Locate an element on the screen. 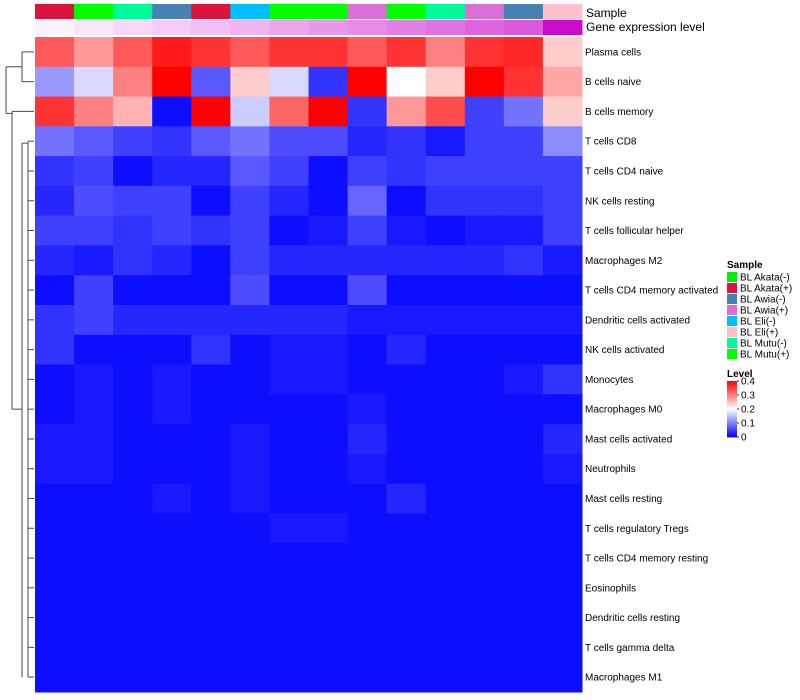  row-label: T cells CD4 memory activated is located at coordinates (651, 291).